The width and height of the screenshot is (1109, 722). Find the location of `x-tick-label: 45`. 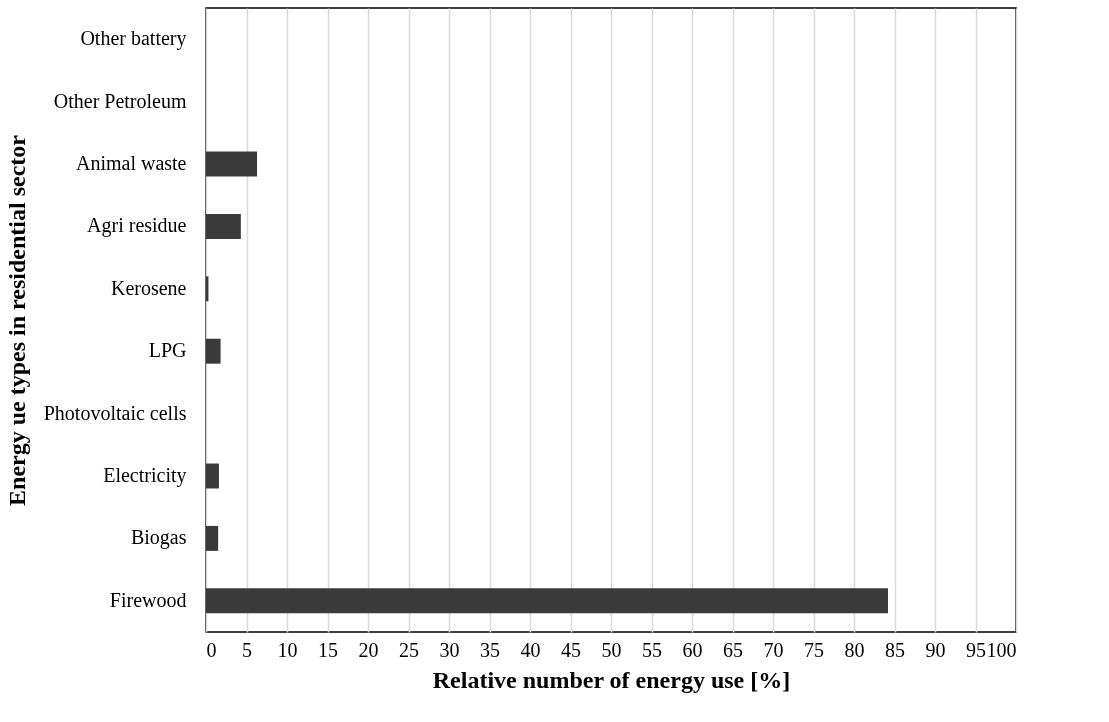

x-tick-label: 45 is located at coordinates (571, 649).